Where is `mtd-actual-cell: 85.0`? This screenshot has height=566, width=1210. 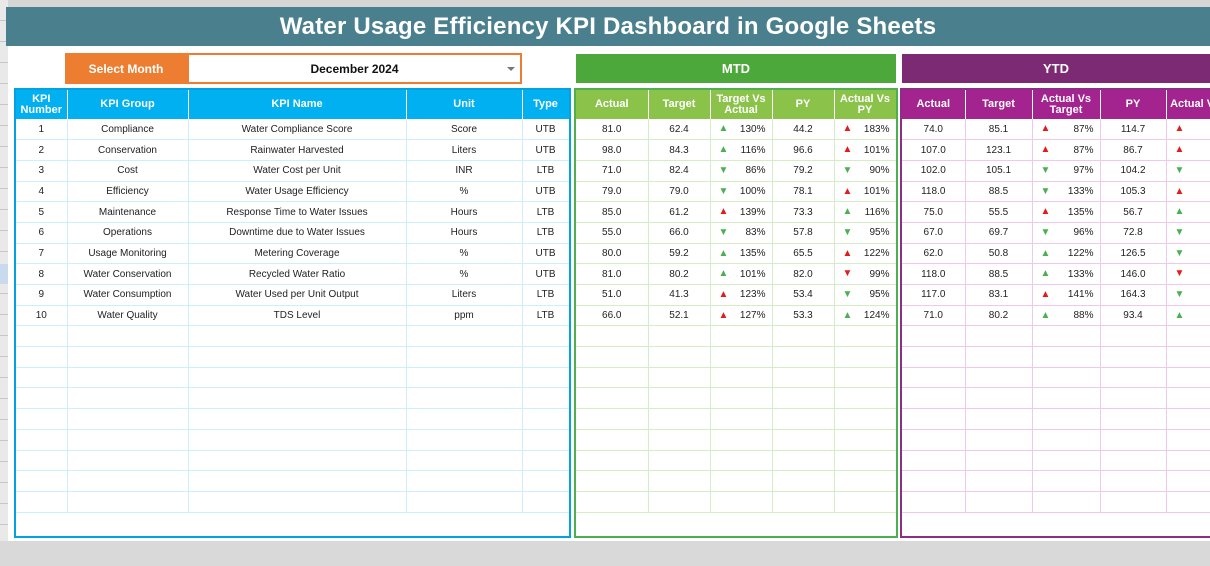 mtd-actual-cell: 85.0 is located at coordinates (612, 212).